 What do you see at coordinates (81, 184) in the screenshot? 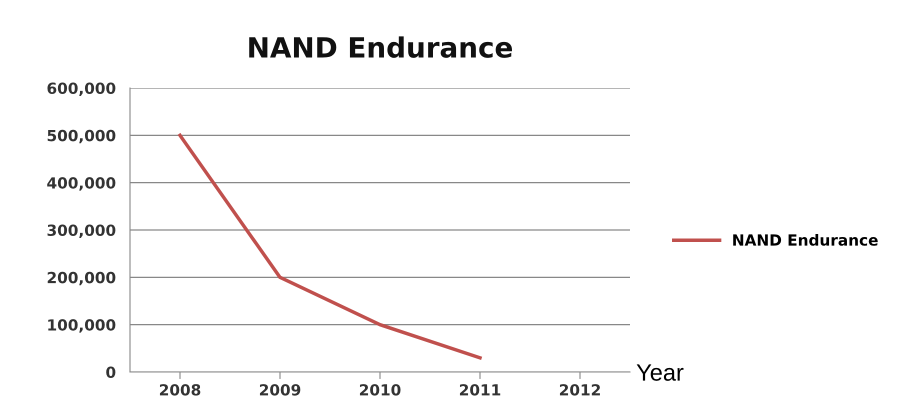
I see `y-tick-label: 400,000` at bounding box center [81, 184].